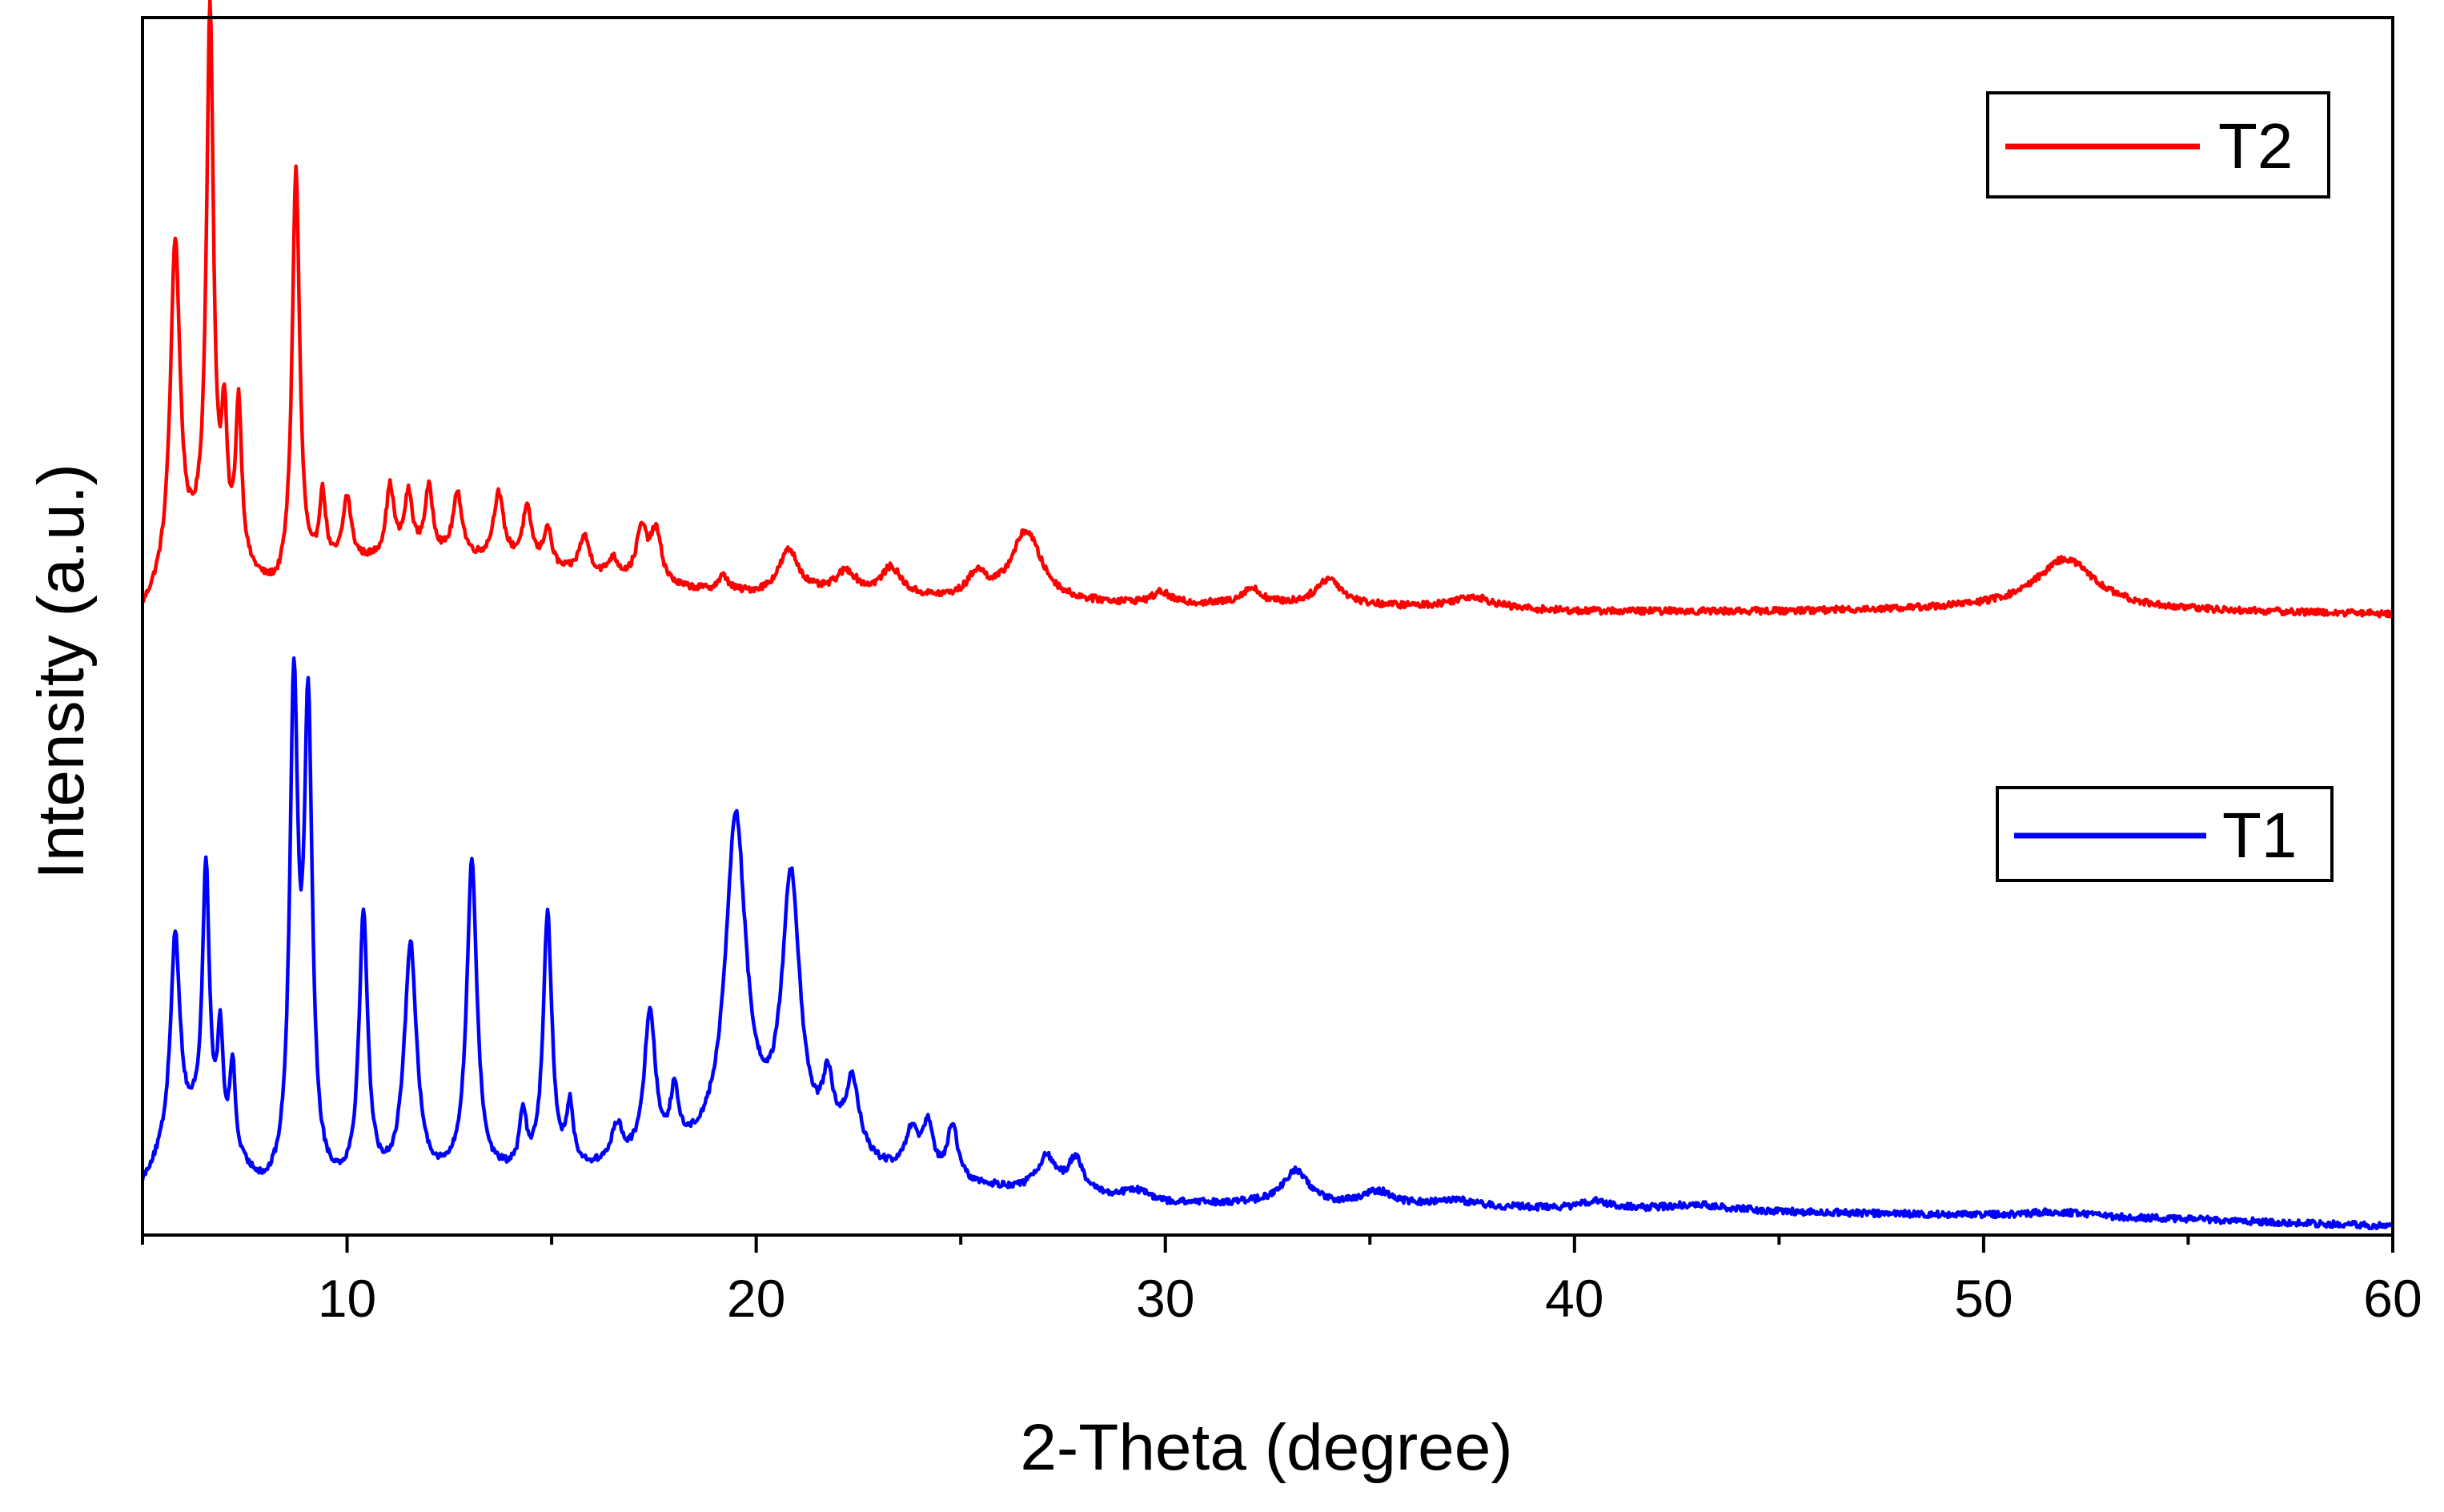  Describe the element at coordinates (756, 1298) in the screenshot. I see `x-tick-label-20: 20` at that location.